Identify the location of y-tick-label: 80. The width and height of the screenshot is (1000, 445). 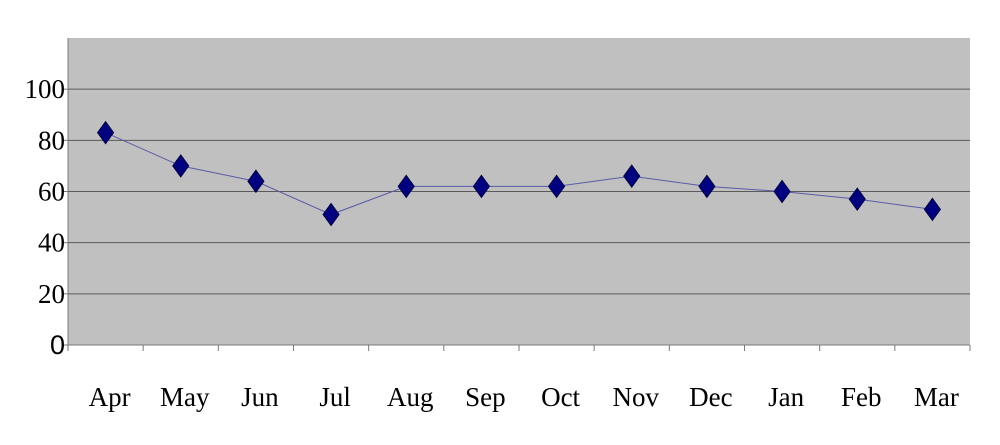
(51, 140).